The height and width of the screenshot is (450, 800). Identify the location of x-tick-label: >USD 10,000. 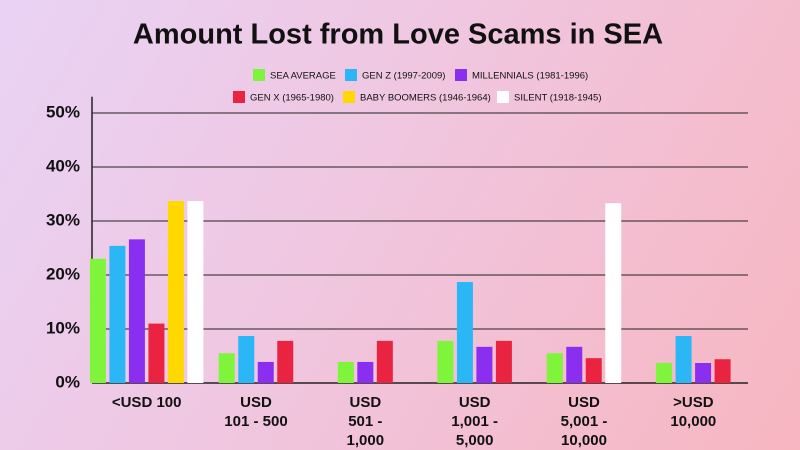
(693, 412).